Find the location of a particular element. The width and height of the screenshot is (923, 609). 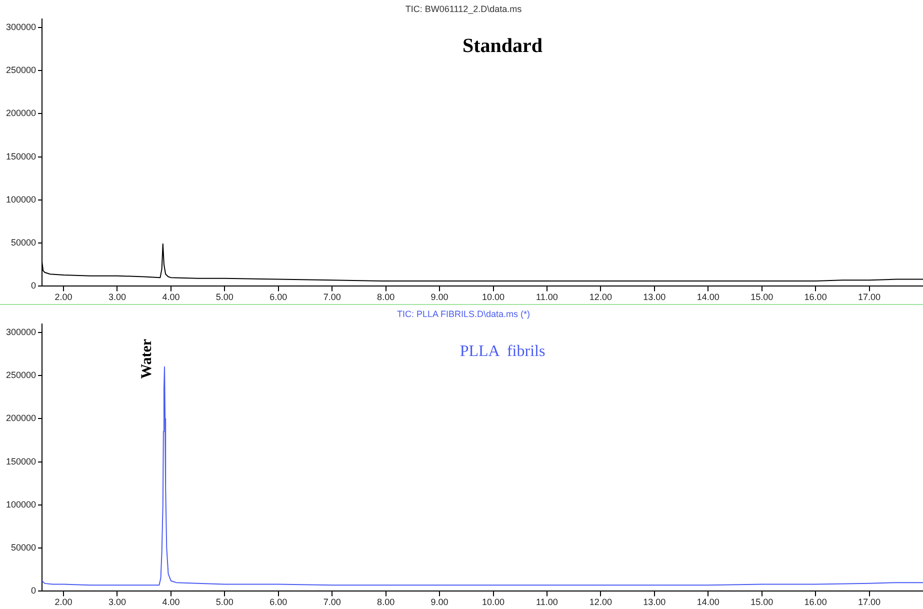

annotation: Standard is located at coordinates (502, 45).